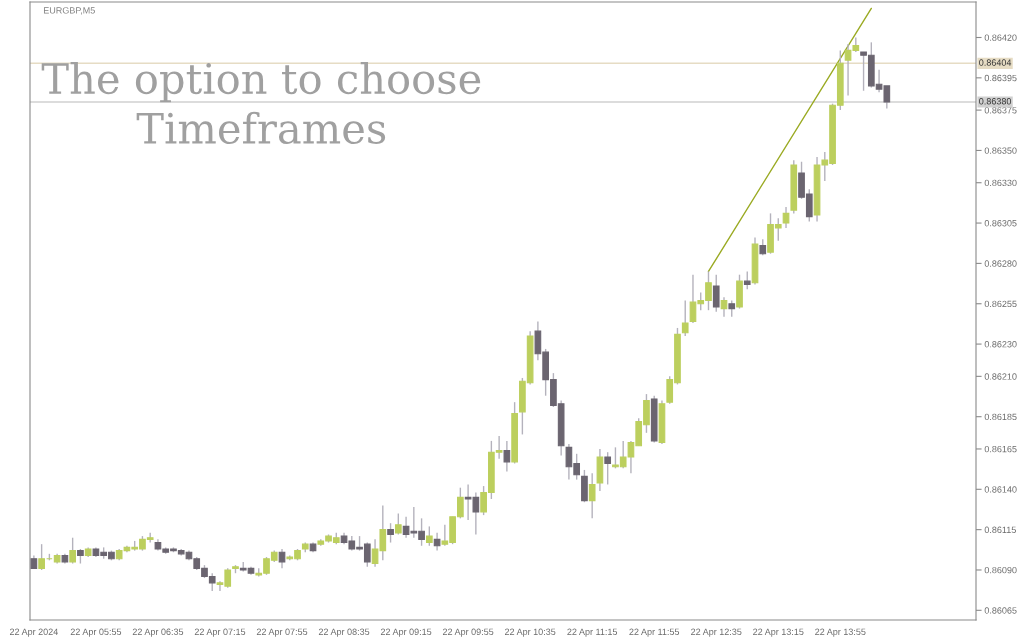  I want to click on x-tick-label: 22 Apr 09:15, so click(406, 632).